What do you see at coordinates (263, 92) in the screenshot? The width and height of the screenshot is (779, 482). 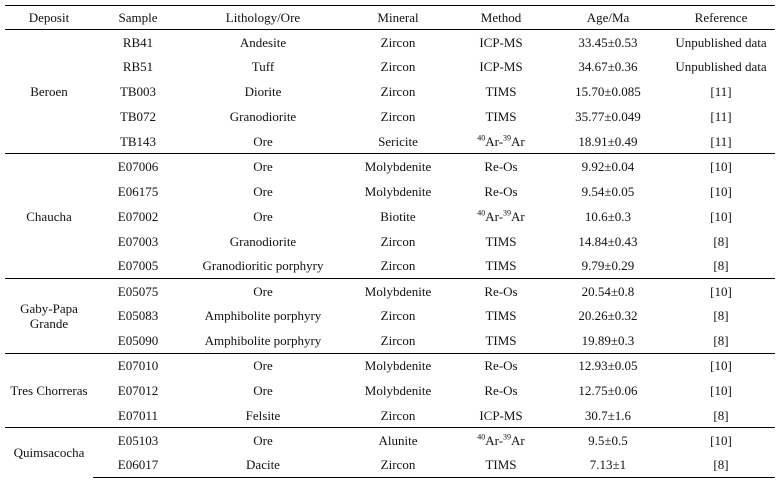 I see `lithology-cell: Diorite` at bounding box center [263, 92].